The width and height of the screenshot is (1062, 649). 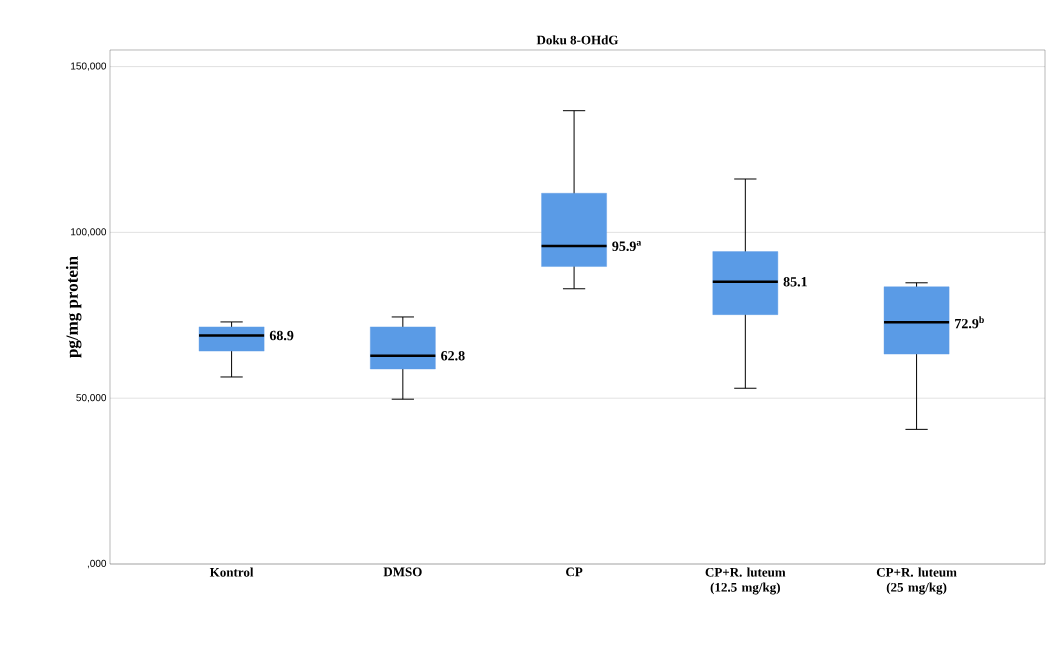 What do you see at coordinates (453, 355) in the screenshot?
I see `annotation: 62.8` at bounding box center [453, 355].